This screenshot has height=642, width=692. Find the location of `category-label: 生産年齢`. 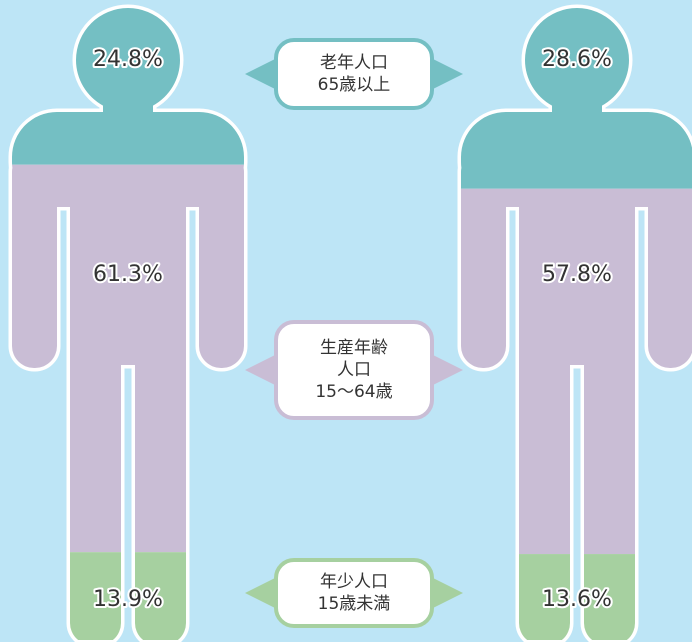

category-label: 生産年齢 is located at coordinates (354, 348).